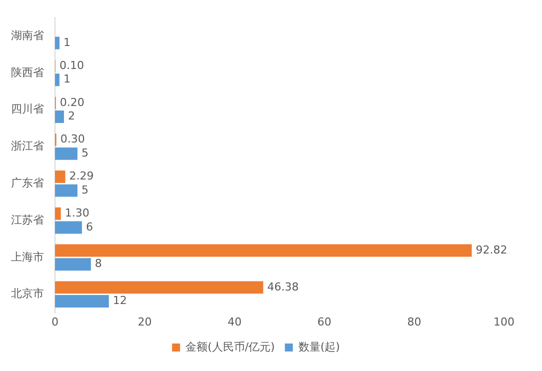 This screenshot has height=371, width=542. I want to click on x-tick-label: 100, so click(504, 321).